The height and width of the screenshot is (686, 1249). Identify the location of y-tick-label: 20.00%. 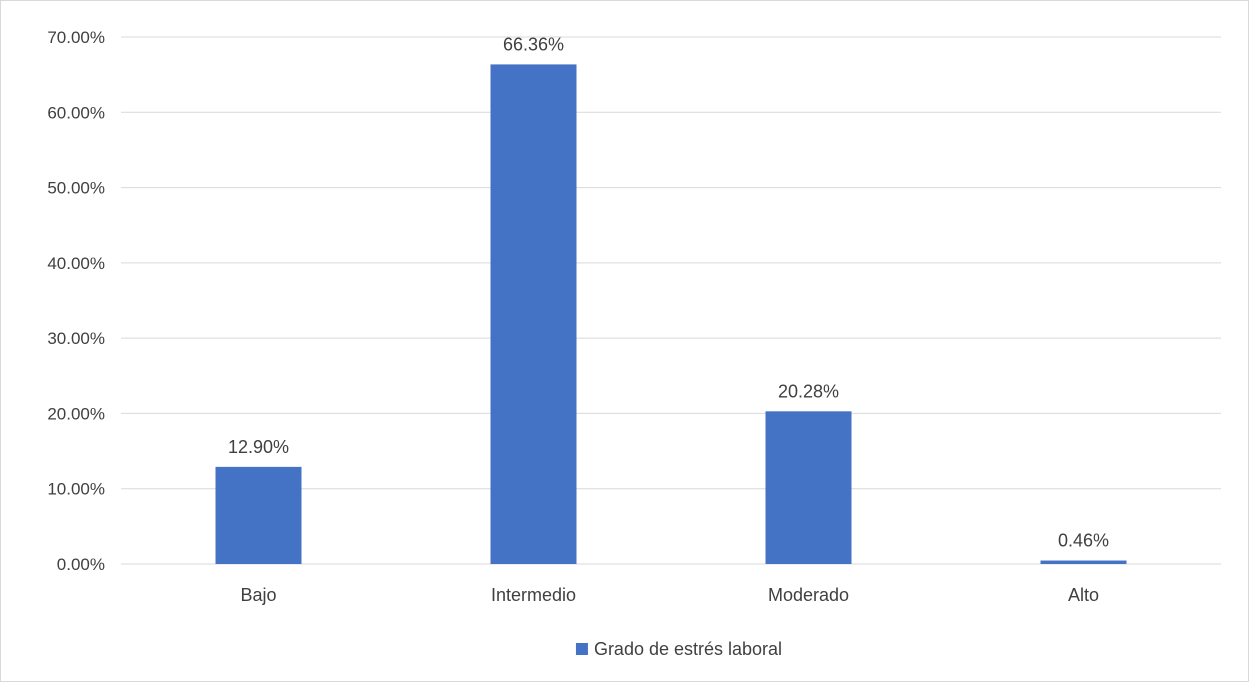
(76, 413).